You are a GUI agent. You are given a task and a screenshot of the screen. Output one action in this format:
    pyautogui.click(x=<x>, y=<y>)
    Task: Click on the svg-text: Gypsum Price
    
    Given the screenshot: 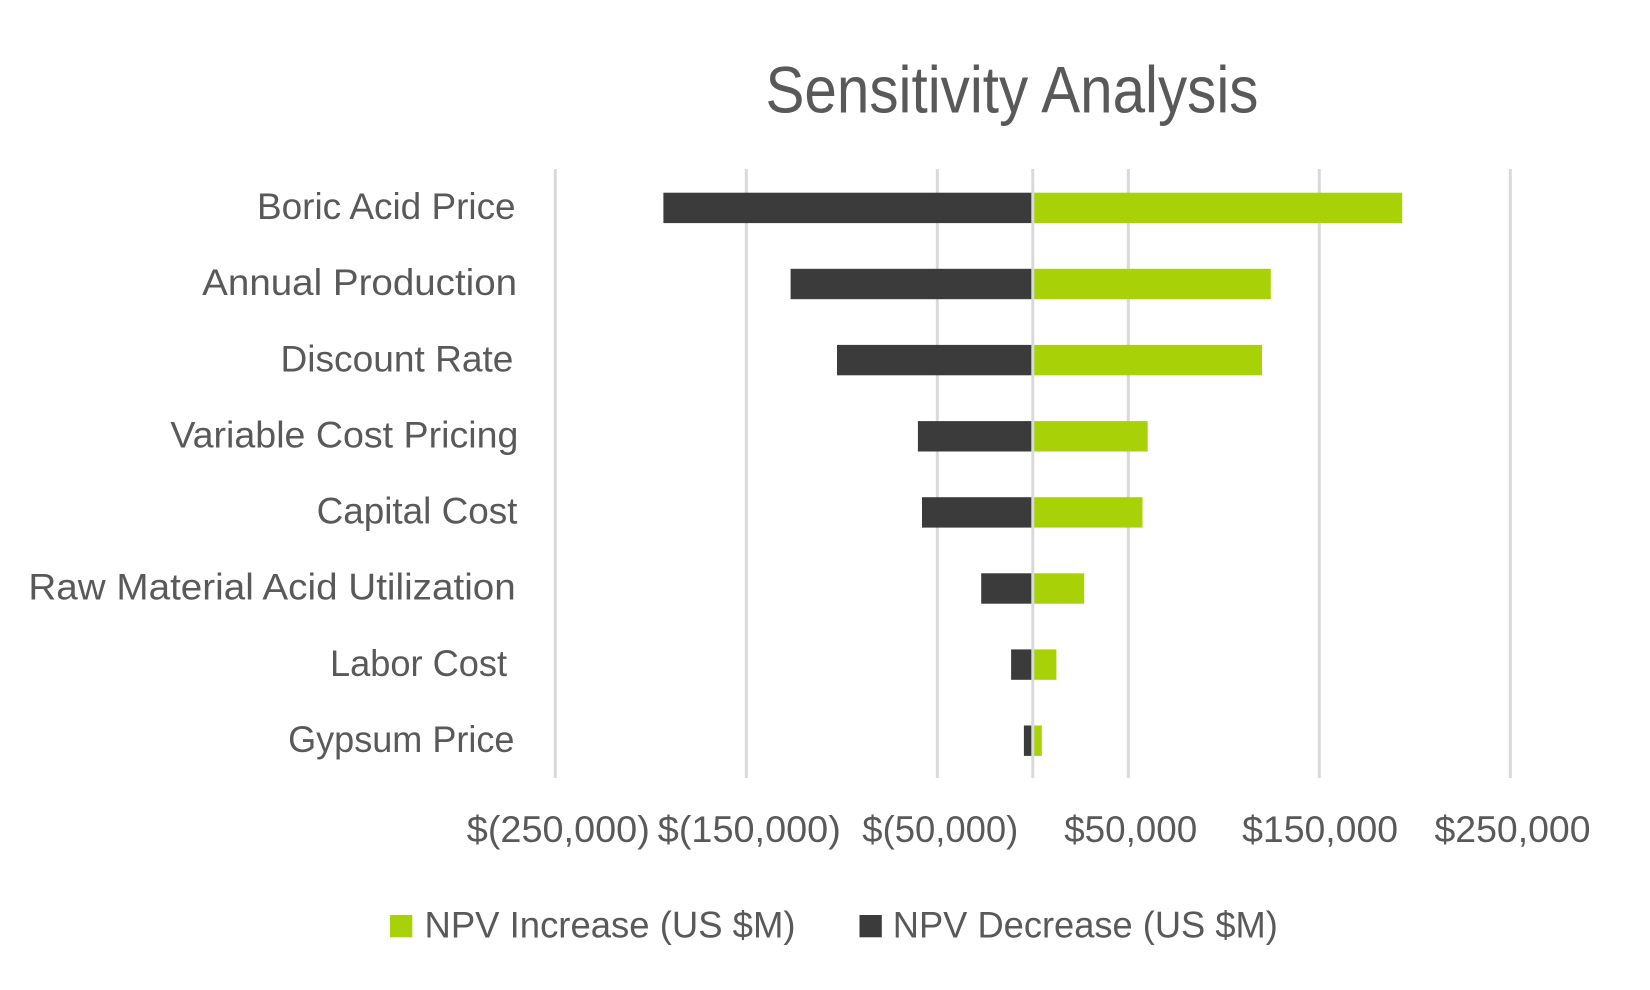 What is the action you would take?
    pyautogui.click(x=401, y=739)
    